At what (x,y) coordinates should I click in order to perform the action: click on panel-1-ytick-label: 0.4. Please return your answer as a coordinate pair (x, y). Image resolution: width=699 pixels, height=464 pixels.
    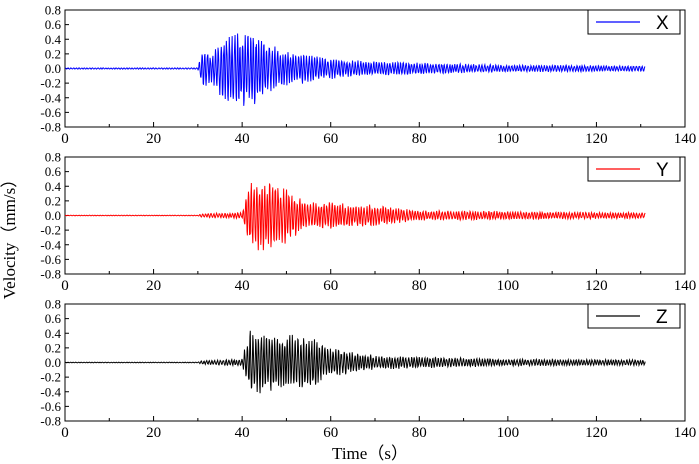
    Looking at the image, I should click on (53, 39).